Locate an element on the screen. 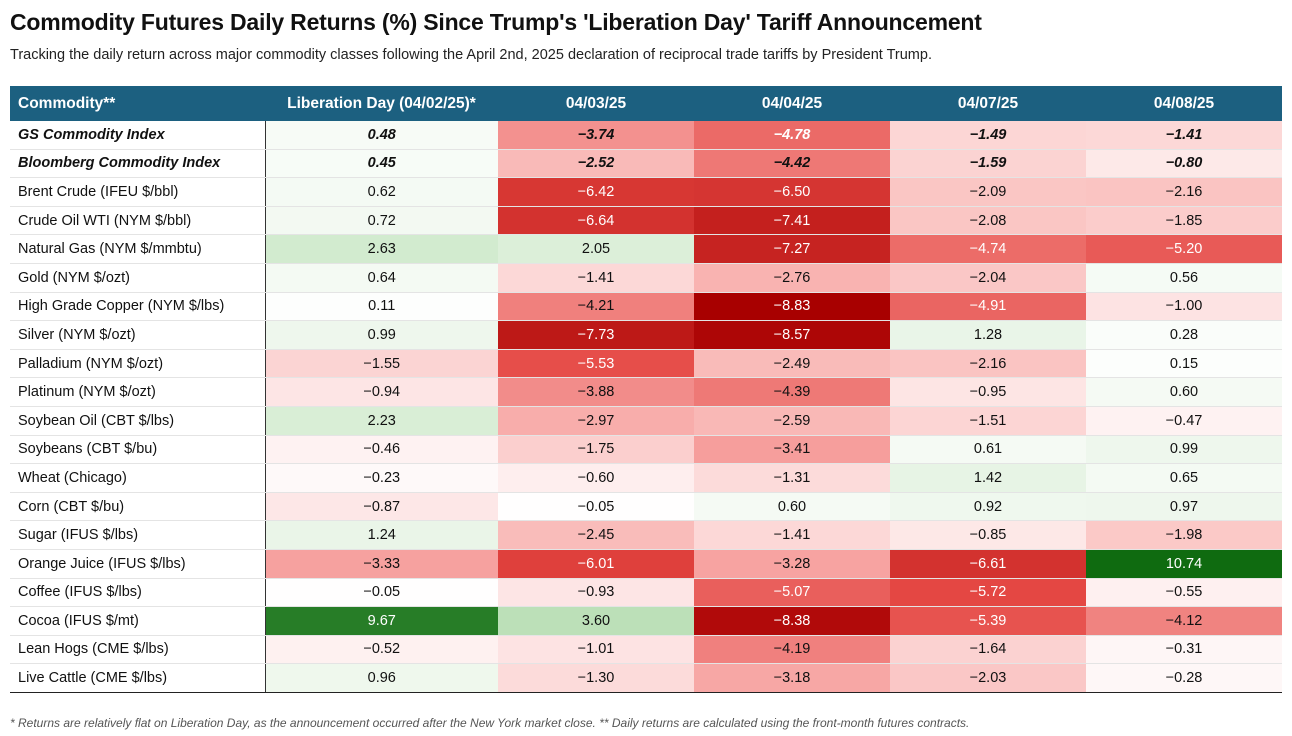 The width and height of the screenshot is (1292, 736). return-cell: −0.93 is located at coordinates (596, 593).